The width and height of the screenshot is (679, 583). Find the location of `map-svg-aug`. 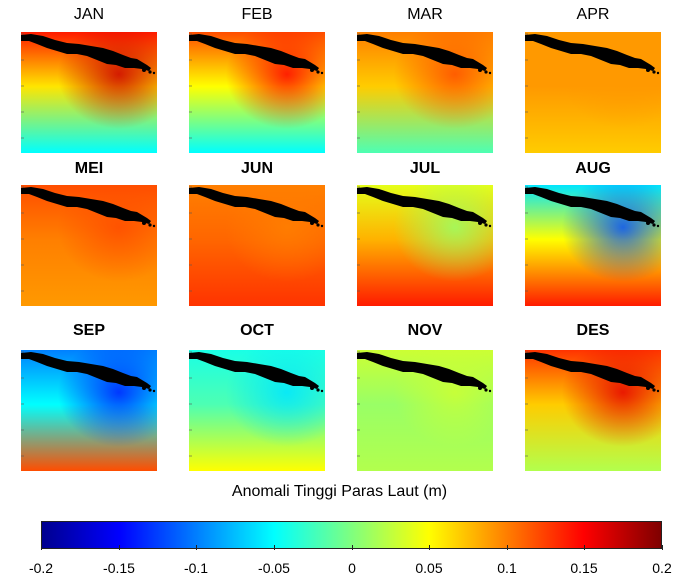

map-svg-aug is located at coordinates (593, 245).